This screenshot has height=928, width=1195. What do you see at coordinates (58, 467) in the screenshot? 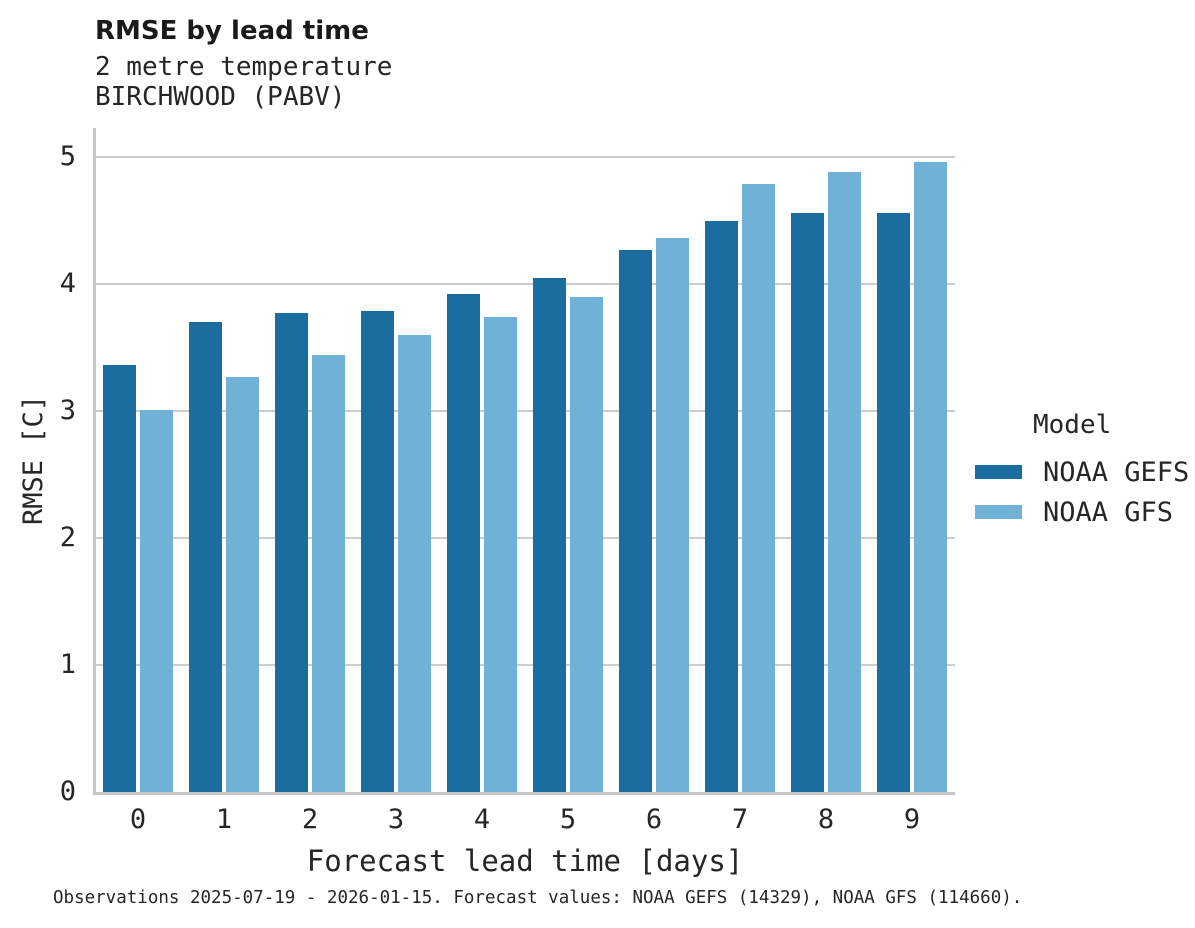
I see `y-tick-labels: 0 1 2 3 4 5` at bounding box center [58, 467].